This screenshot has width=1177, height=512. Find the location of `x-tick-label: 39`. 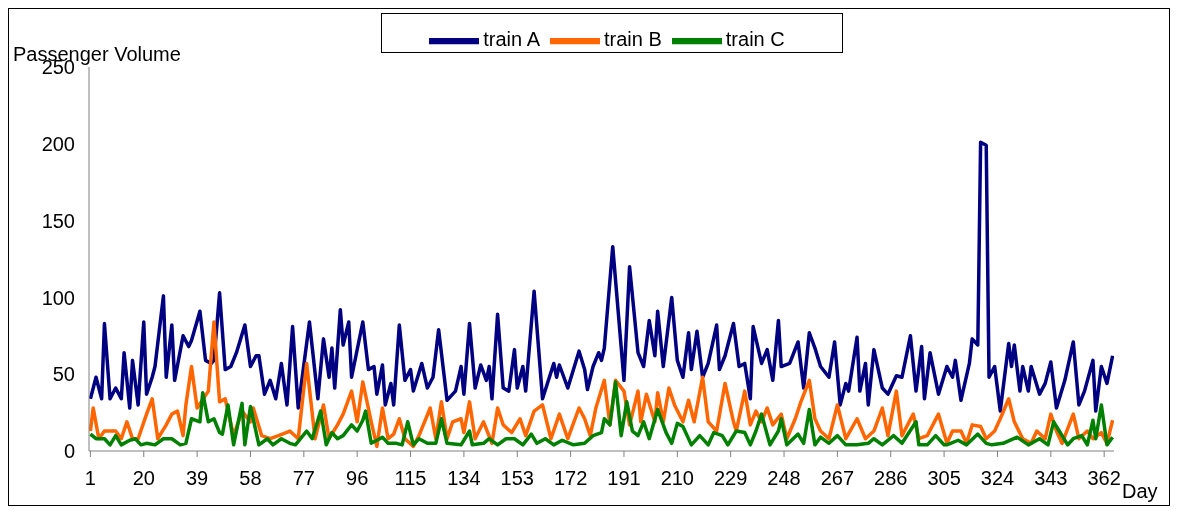

x-tick-label: 39 is located at coordinates (197, 478).